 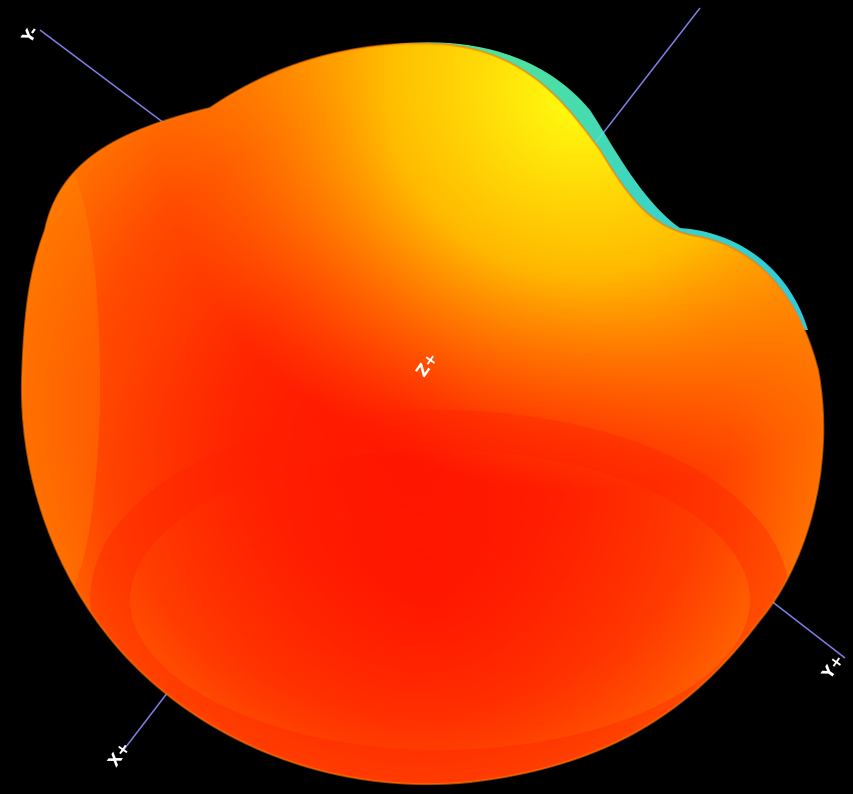 I want to click on y-minus-label: Y-, so click(x=29, y=34).